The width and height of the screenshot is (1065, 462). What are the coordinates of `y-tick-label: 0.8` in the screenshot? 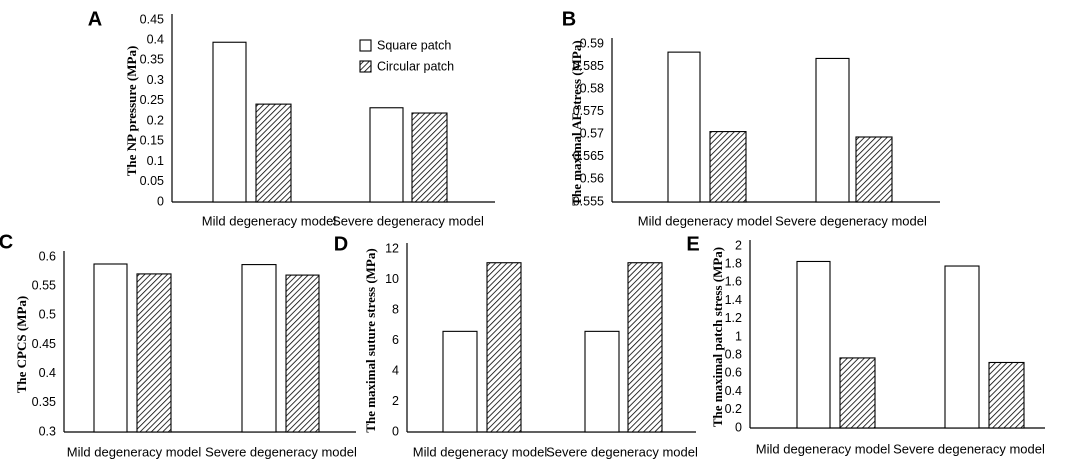 It's located at (733, 354).